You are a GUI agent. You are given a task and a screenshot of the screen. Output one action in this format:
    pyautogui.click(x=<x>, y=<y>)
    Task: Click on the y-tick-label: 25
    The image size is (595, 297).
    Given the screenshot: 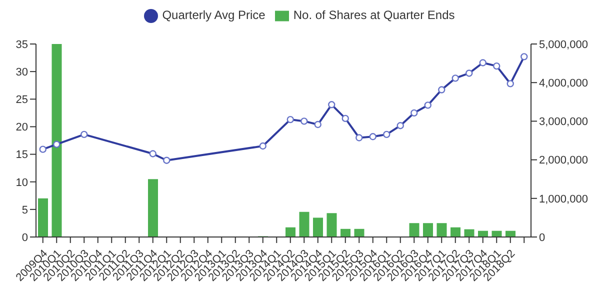 What is the action you would take?
    pyautogui.click(x=22, y=100)
    